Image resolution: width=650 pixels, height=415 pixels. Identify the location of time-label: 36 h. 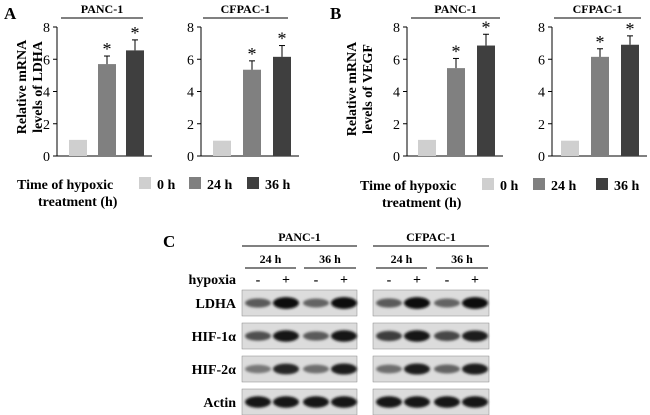
(330, 259).